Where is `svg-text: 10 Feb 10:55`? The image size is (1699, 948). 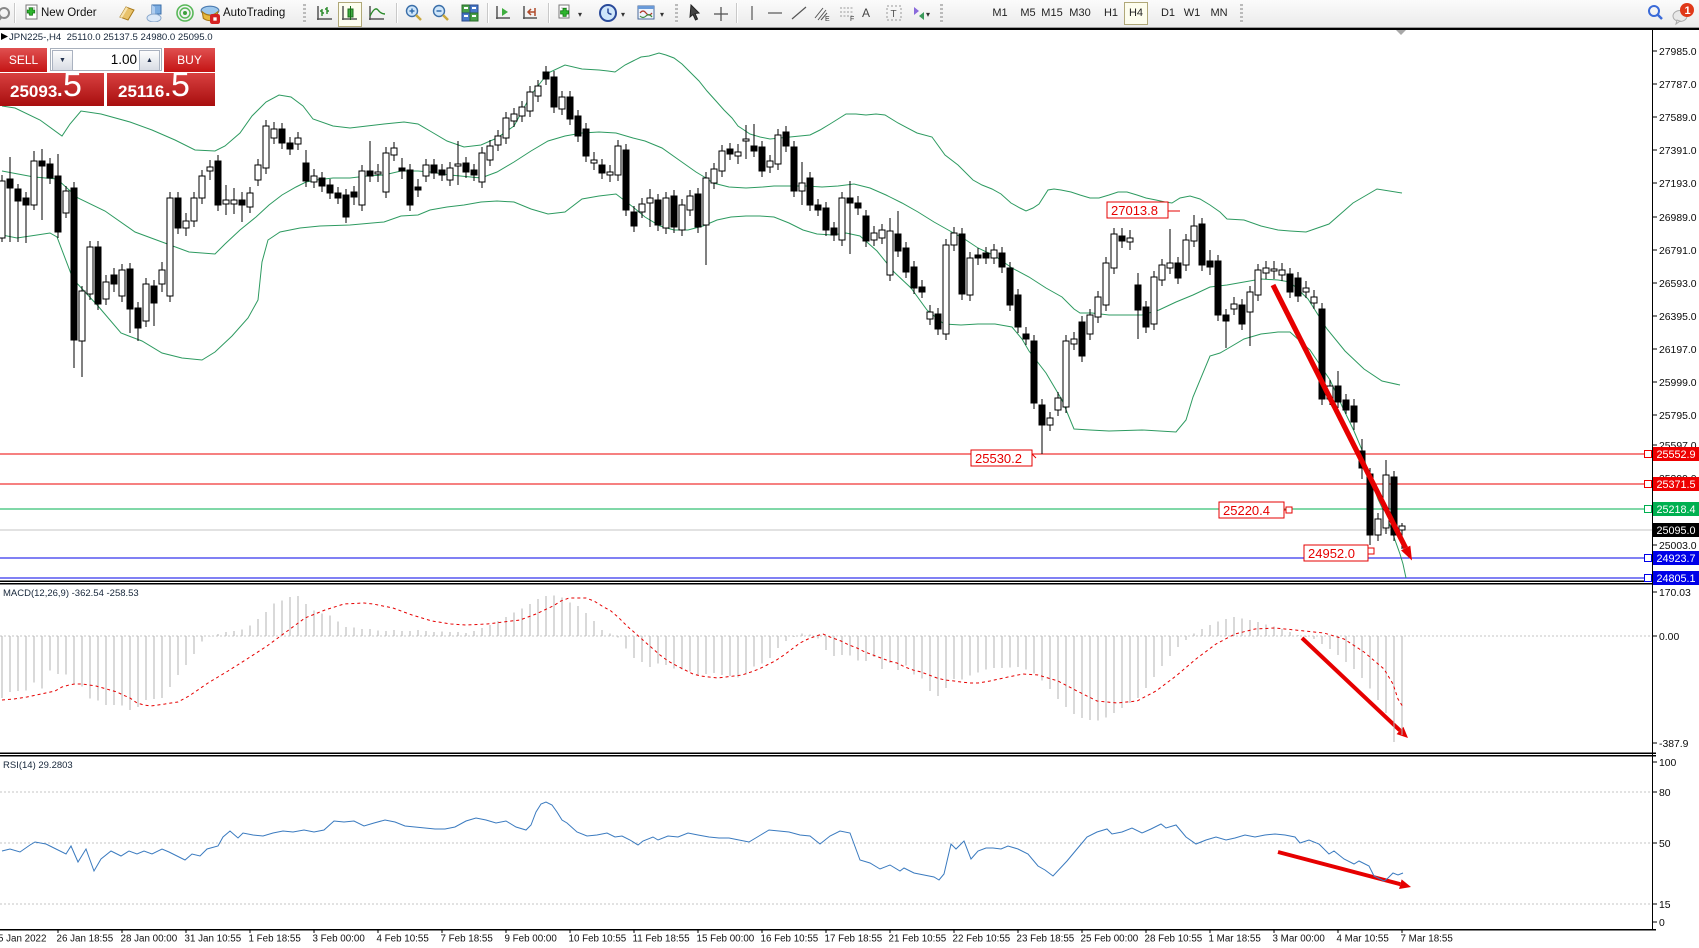 svg-text: 10 Feb 10:55 is located at coordinates (598, 939).